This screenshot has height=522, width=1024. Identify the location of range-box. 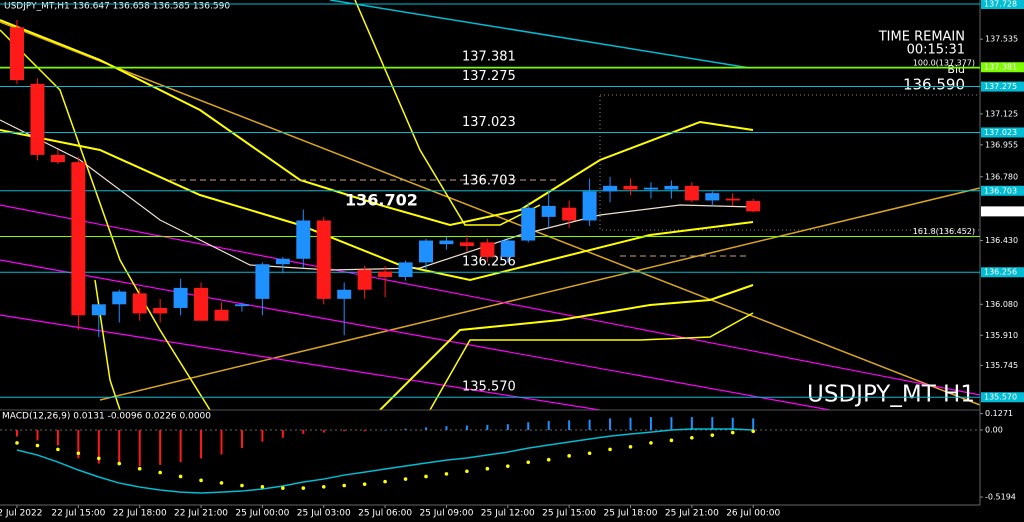
(790, 162).